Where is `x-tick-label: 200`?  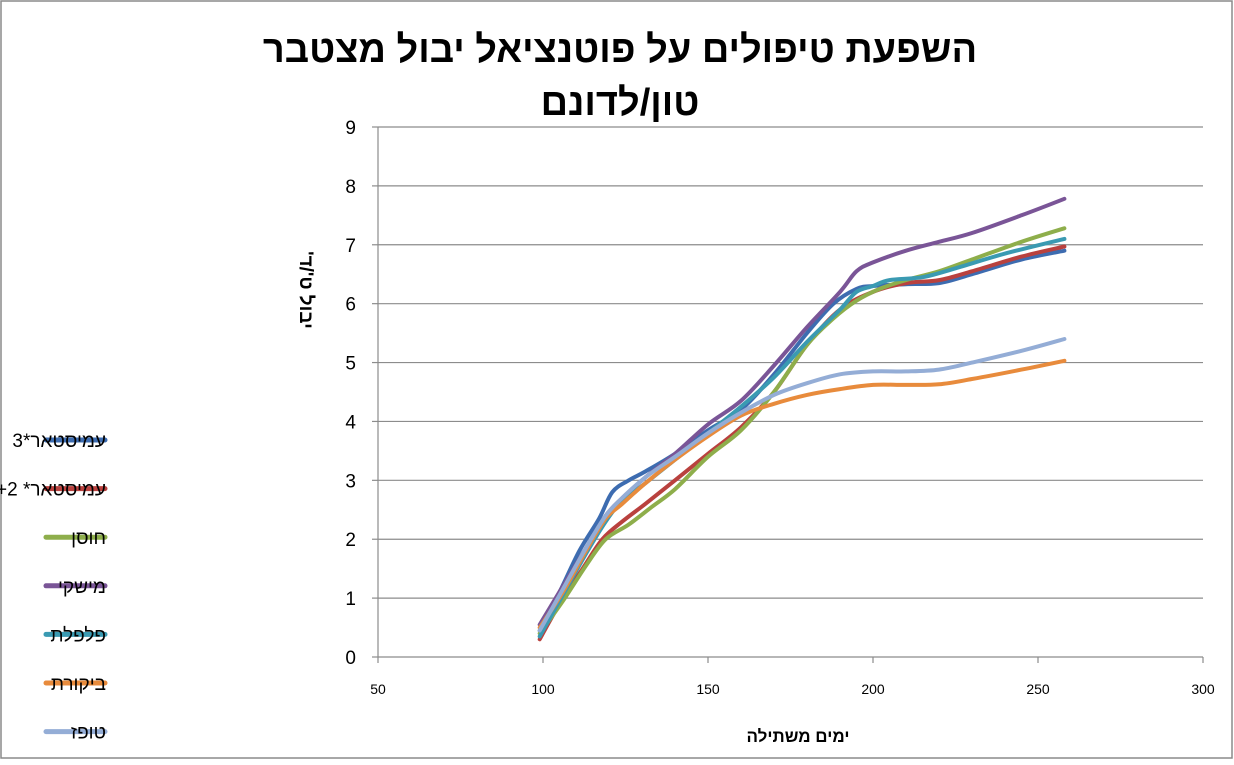
x-tick-label: 200 is located at coordinates (873, 689).